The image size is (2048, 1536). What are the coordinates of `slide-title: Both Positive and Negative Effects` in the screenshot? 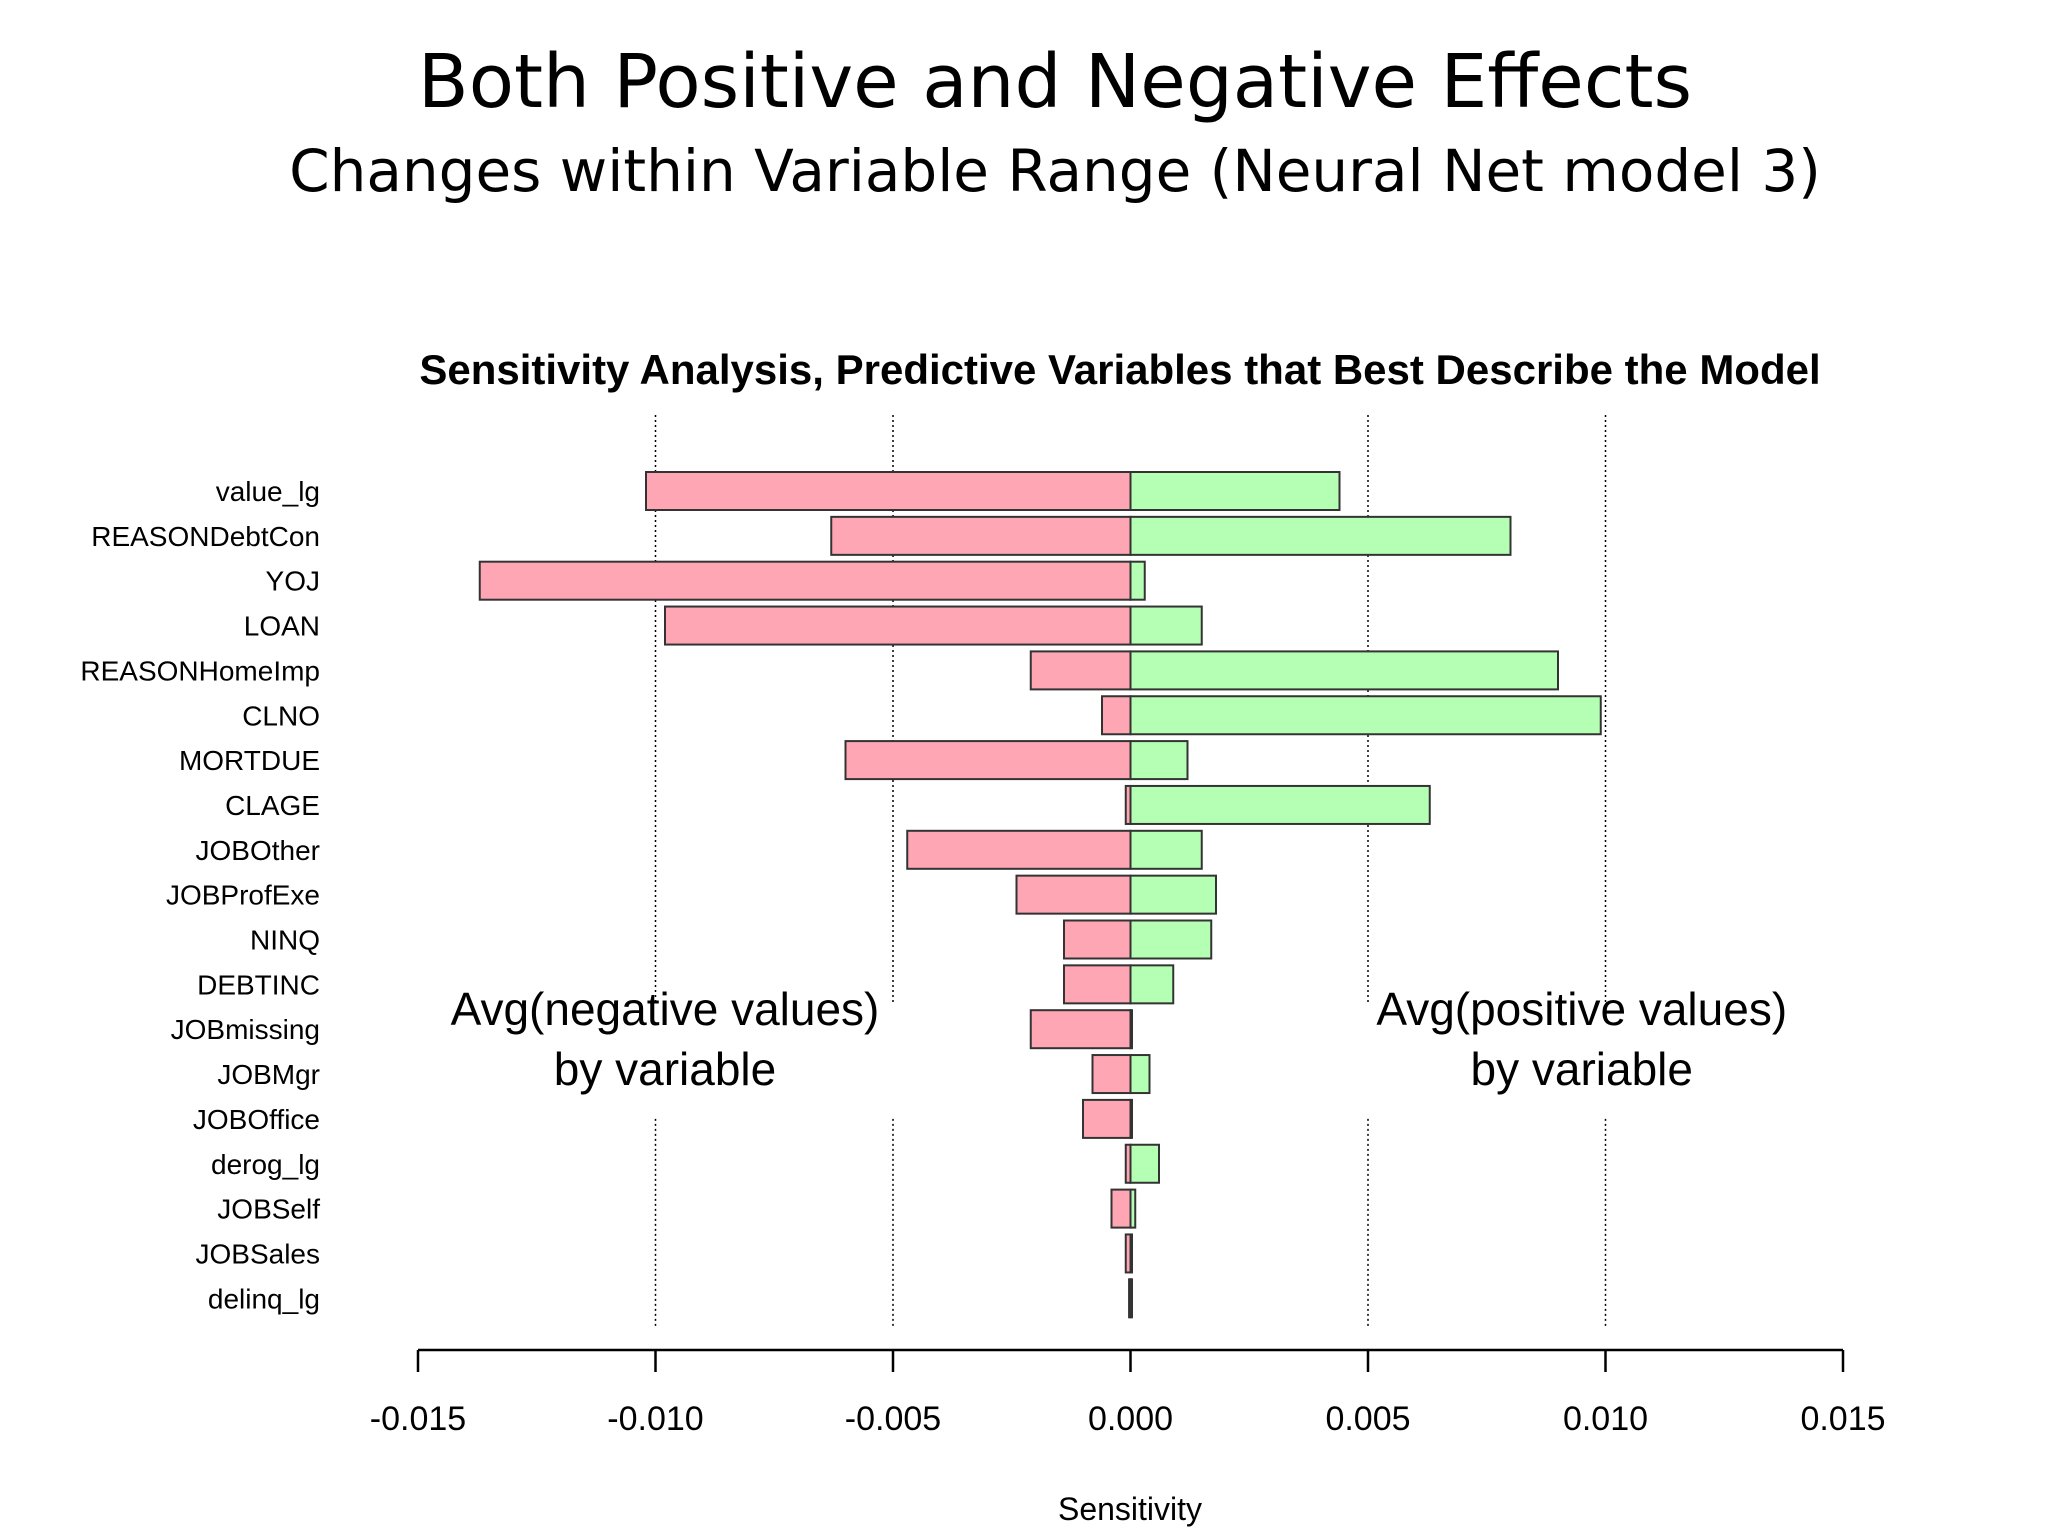 It's located at (1055, 82).